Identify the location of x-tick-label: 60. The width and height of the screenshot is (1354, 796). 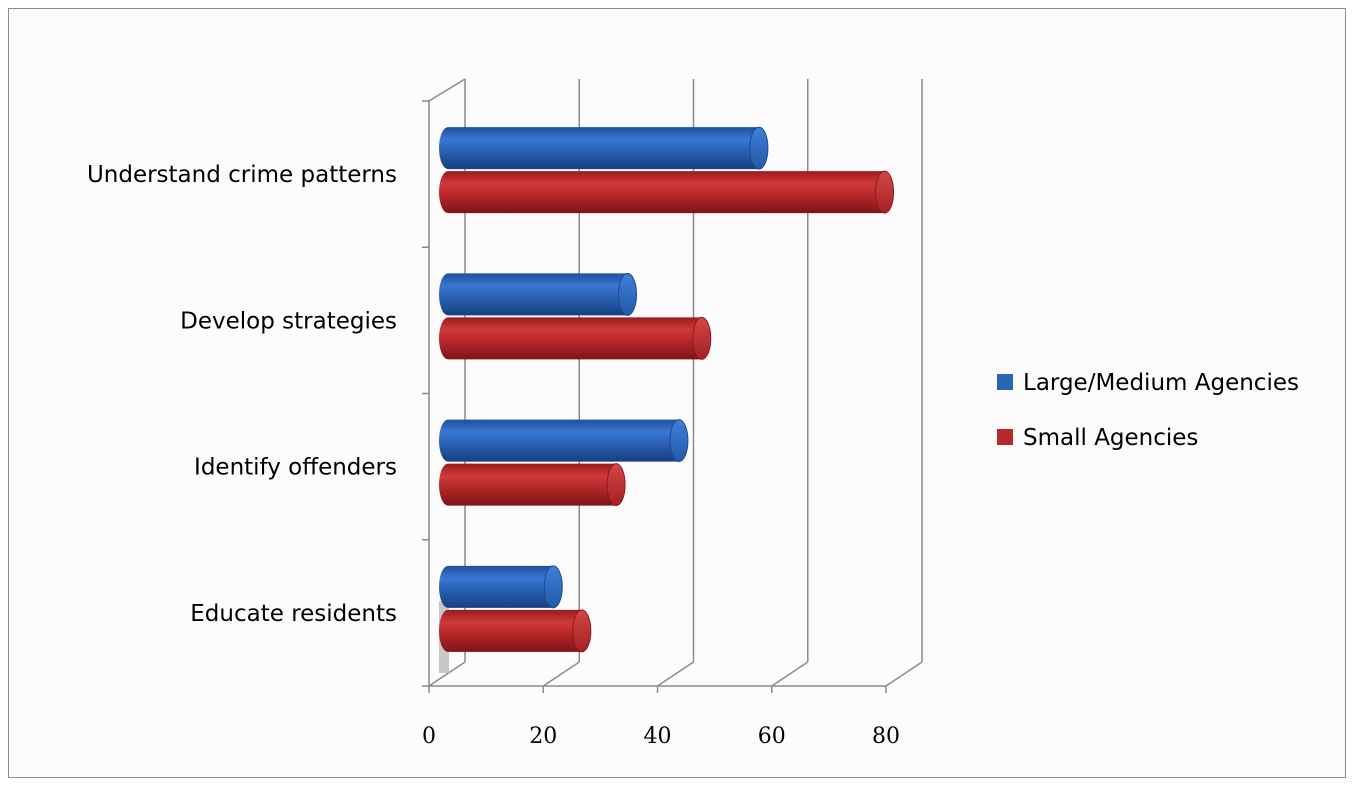
(772, 736).